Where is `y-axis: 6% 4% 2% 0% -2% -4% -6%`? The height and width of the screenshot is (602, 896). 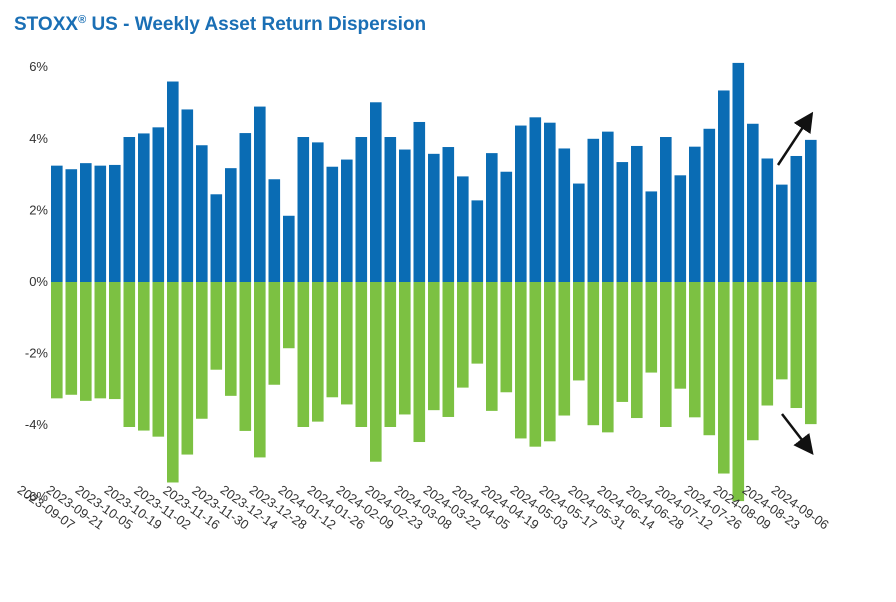
y-axis: 6% 4% 2% 0% -2% -4% -6% is located at coordinates (37, 281).